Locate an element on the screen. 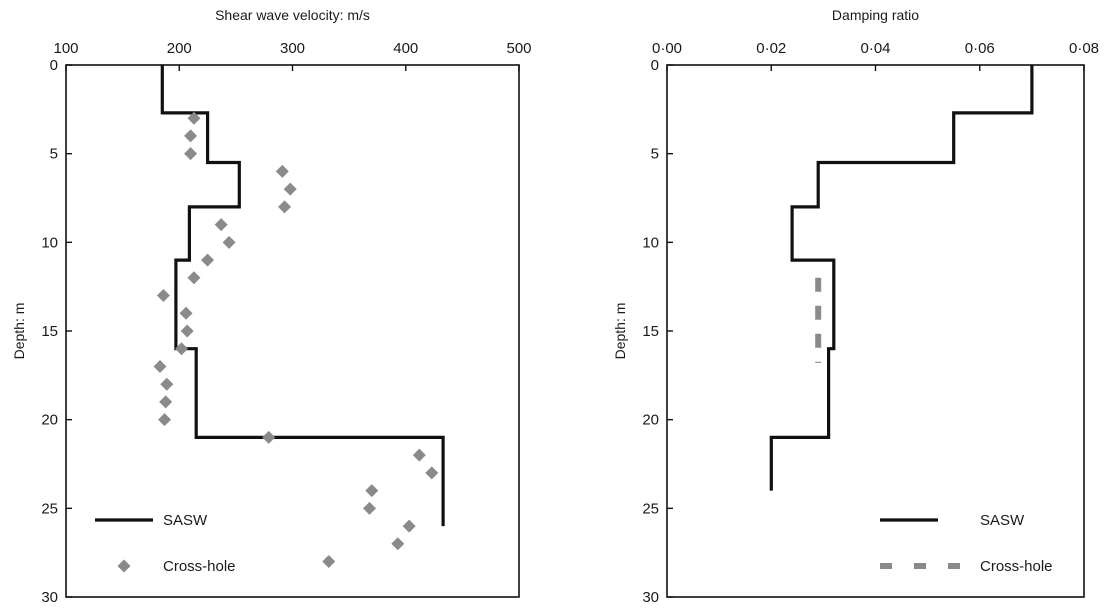 This screenshot has width=1111, height=608. legend-cross-hole-swatch is located at coordinates (124, 566).